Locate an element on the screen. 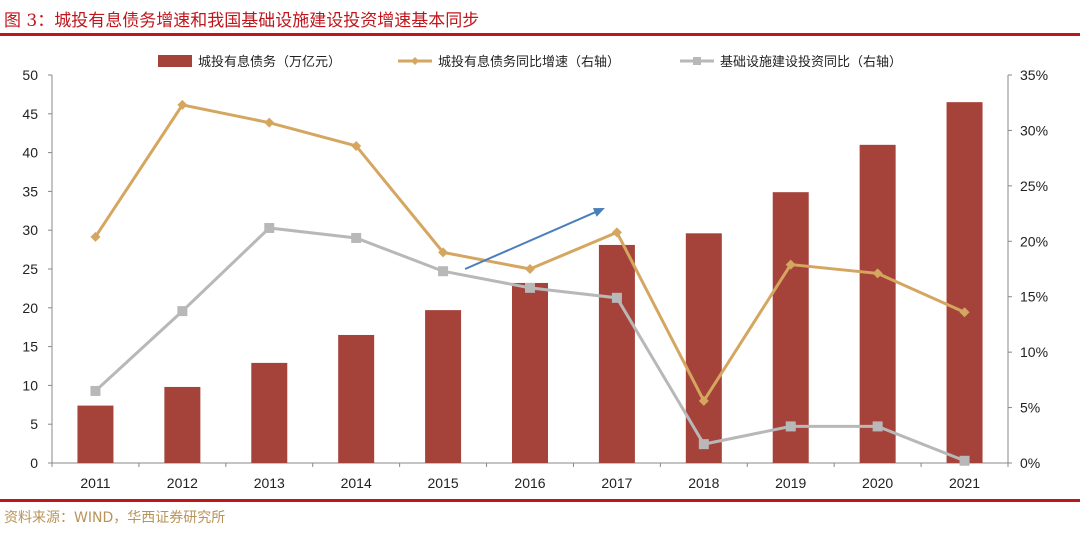  legend-label: 城投有息债务（万亿元） is located at coordinates (269, 61).